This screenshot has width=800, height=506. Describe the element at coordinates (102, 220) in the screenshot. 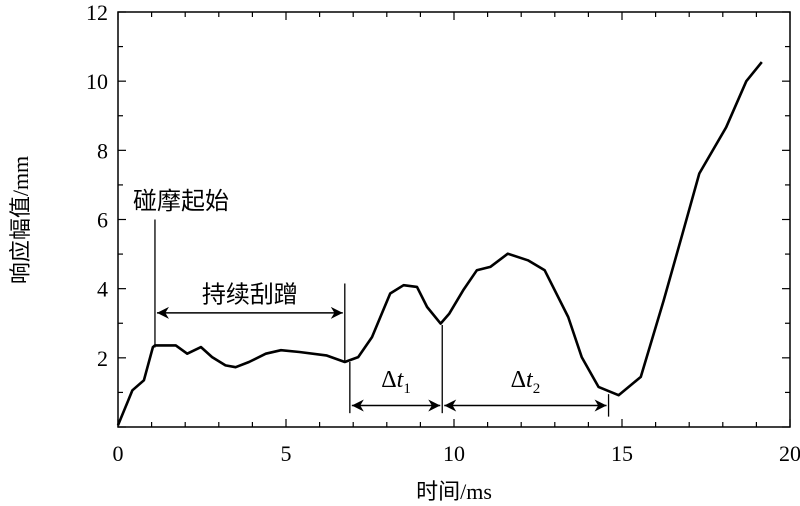

I see `y-tick-label: 6` at that location.